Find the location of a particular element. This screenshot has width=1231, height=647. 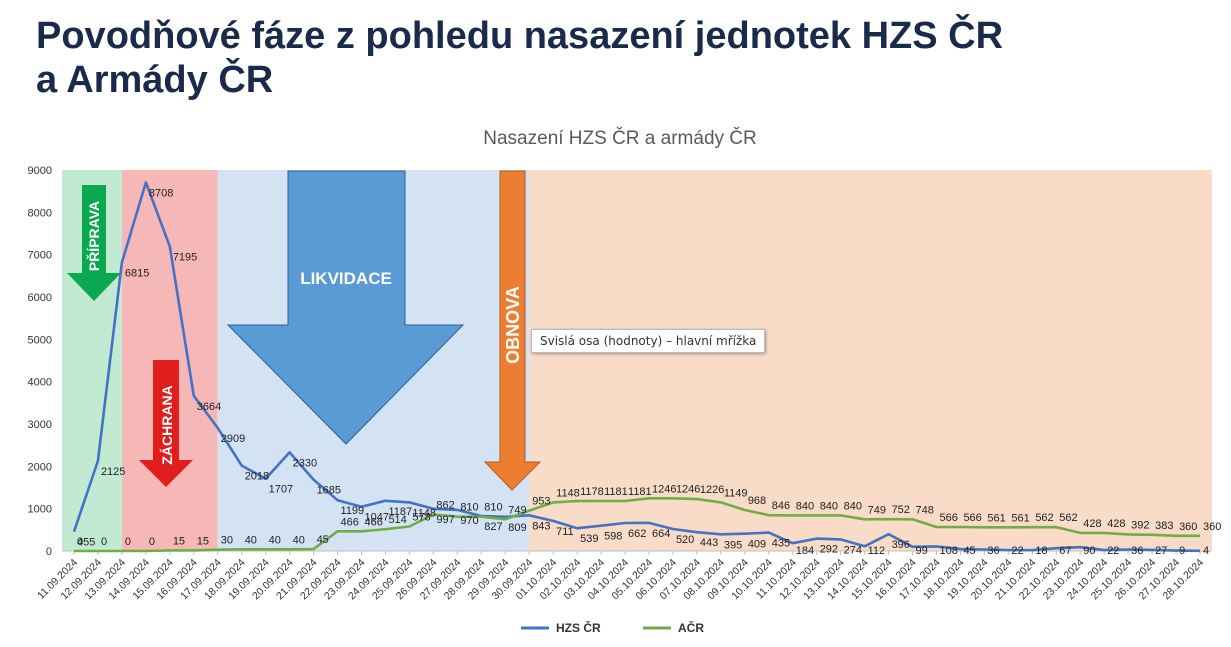

data-label-hzs: 274 is located at coordinates (853, 550).